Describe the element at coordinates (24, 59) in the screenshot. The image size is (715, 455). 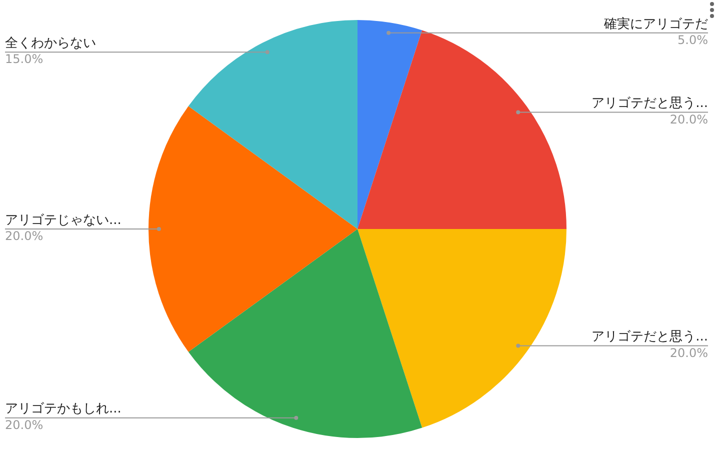
I see `data-label: 15.0%` at that location.